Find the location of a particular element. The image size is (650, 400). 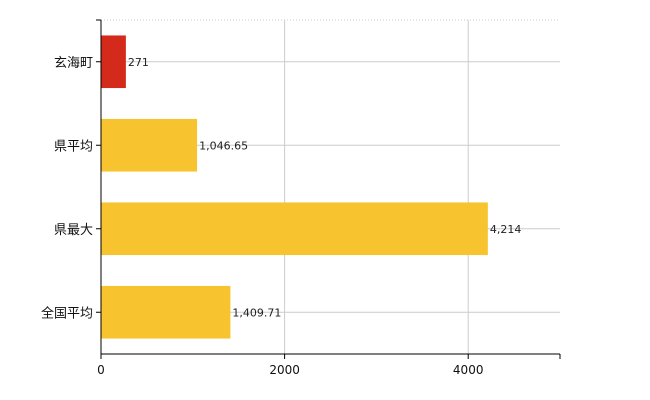

category-label: 県平均 is located at coordinates (73, 146).